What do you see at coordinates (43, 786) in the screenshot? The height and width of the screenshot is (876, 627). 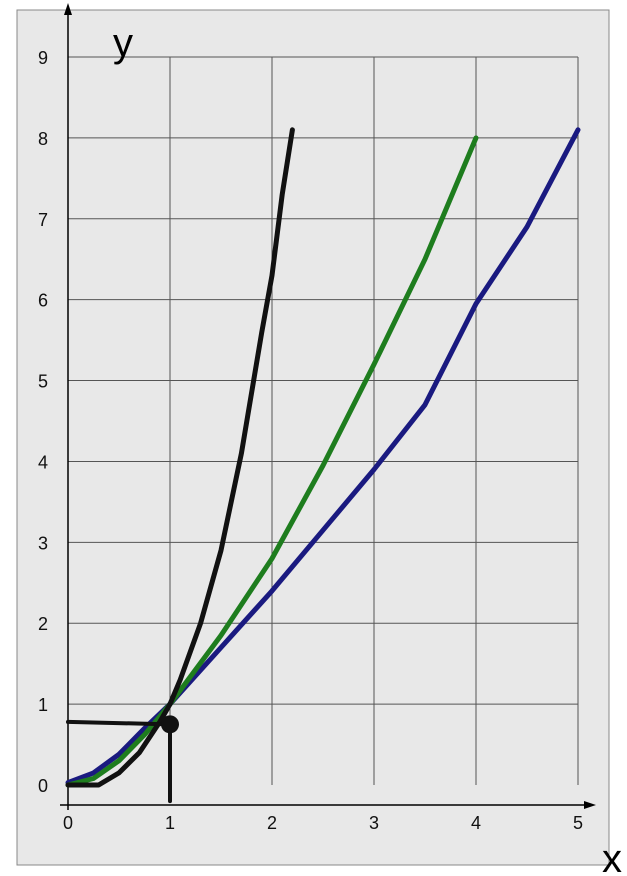 I see `y-tick-label-0: 0` at bounding box center [43, 786].